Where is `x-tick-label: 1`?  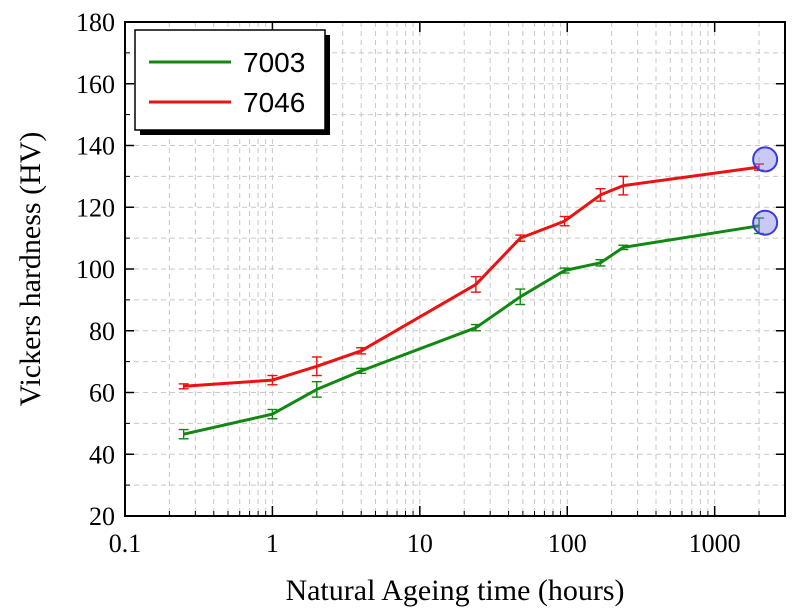 x-tick-label: 1 is located at coordinates (272, 543).